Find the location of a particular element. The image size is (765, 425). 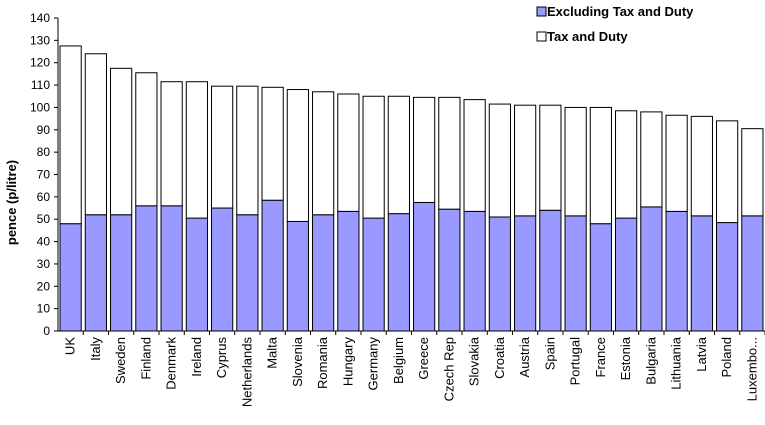

x-category-label: Slovenia is located at coordinates (297, 361).